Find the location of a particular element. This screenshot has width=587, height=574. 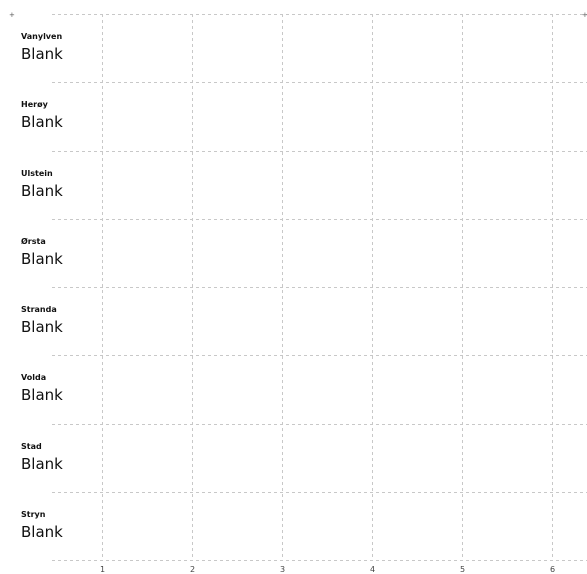

x-tick-label: 1 is located at coordinates (102, 569).